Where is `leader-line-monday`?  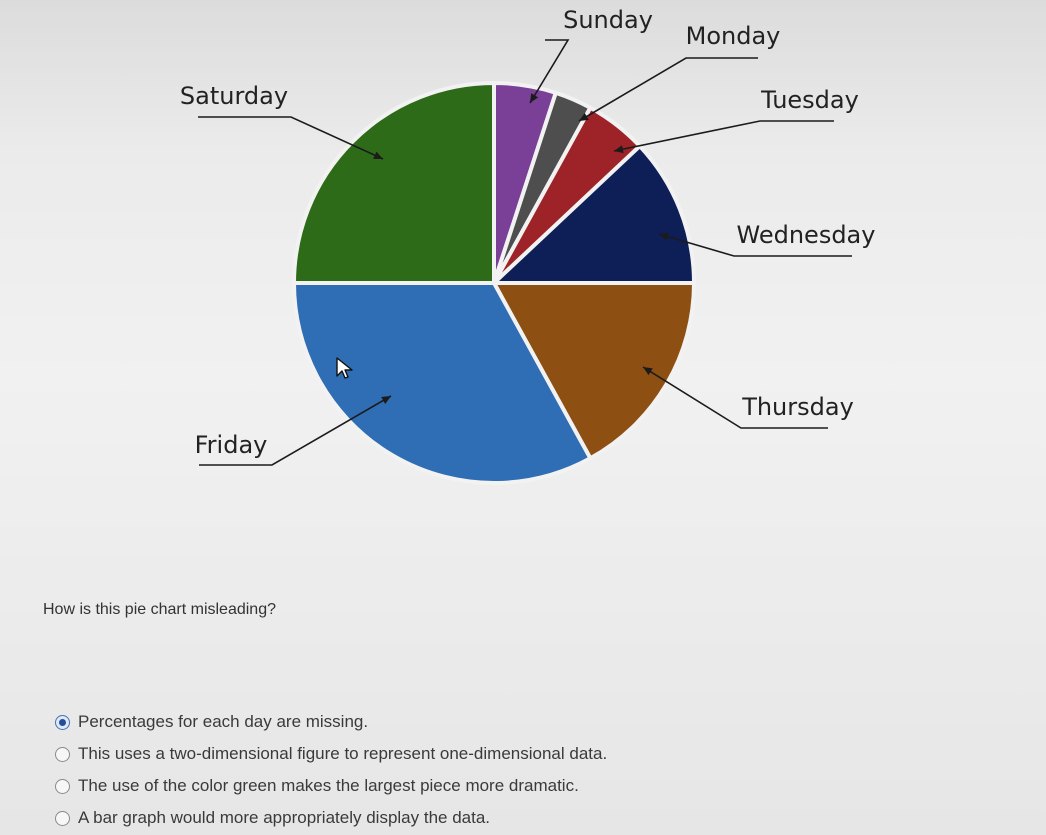 leader-line-monday is located at coordinates (668, 89).